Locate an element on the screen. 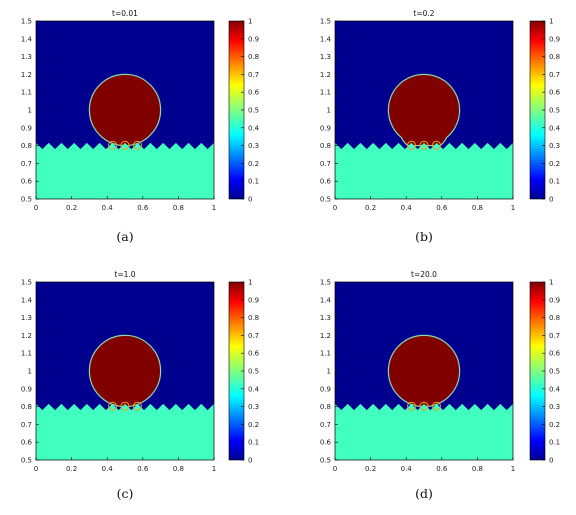 This screenshot has width=576, height=515. panel-title: t=0.2 is located at coordinates (423, 13).